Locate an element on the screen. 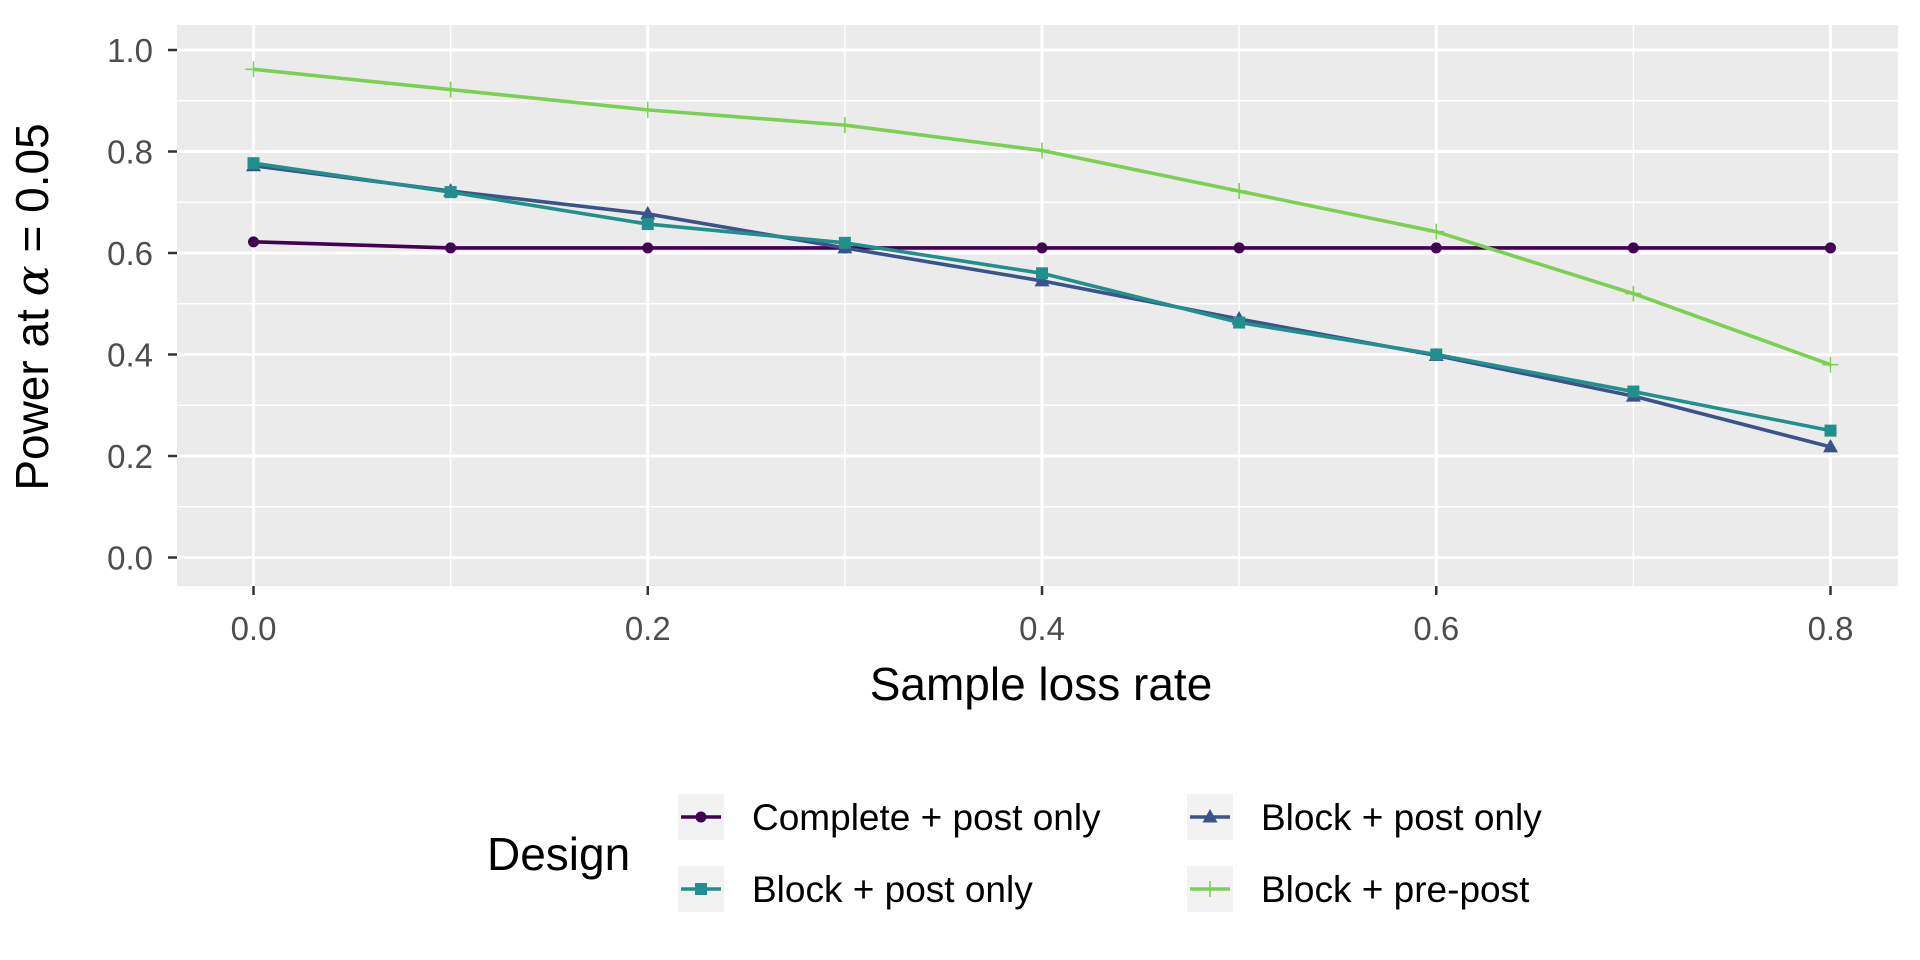  legend-label: Complete + post only is located at coordinates (926, 817).